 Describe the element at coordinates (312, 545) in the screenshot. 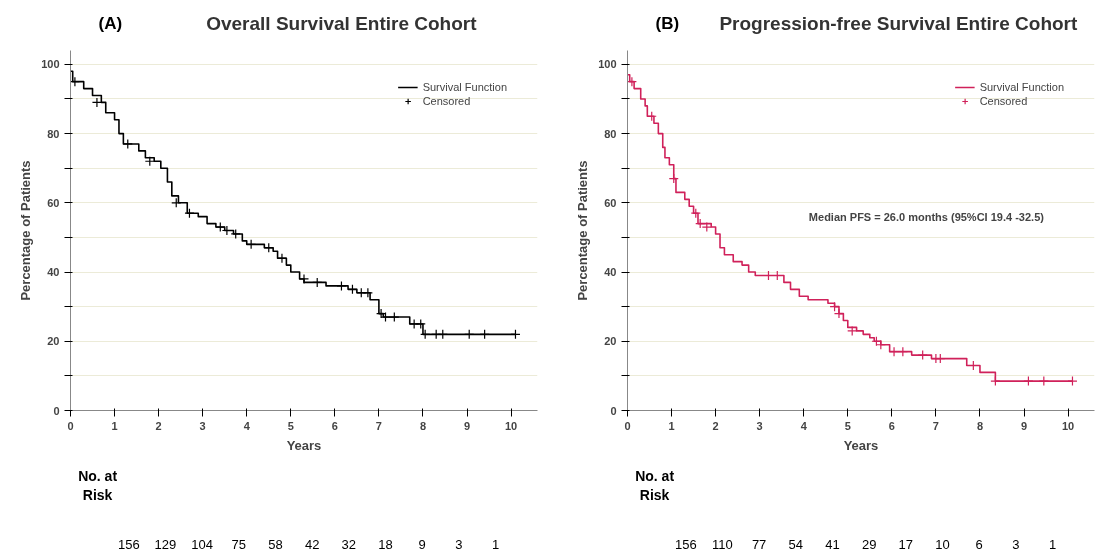

I see `text: 42` at that location.